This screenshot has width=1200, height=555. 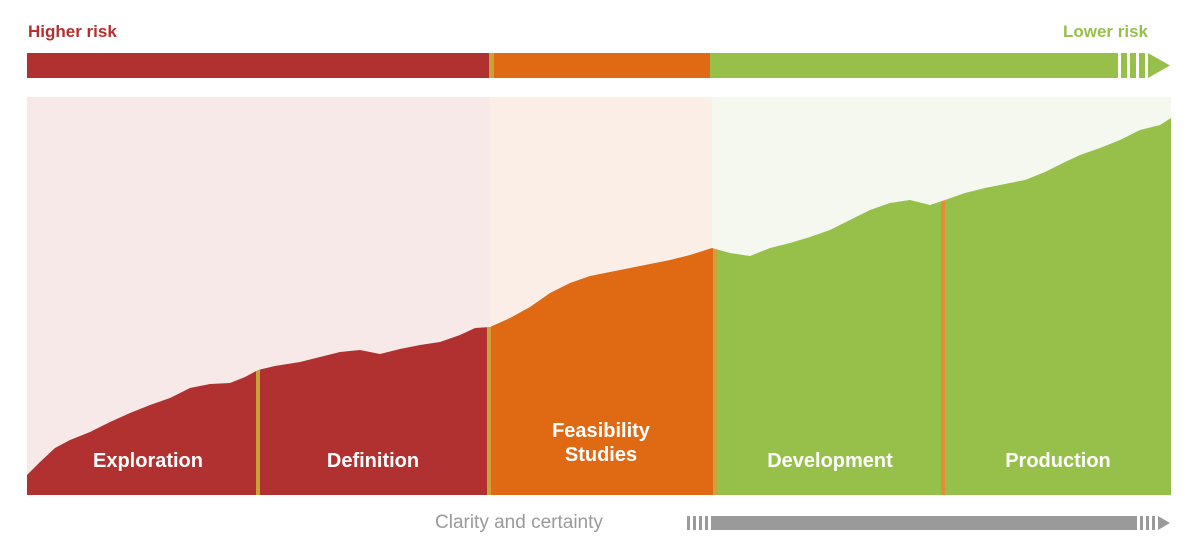 What do you see at coordinates (519, 522) in the screenshot?
I see `clarity-certainty-label: Clarity and certainty` at bounding box center [519, 522].